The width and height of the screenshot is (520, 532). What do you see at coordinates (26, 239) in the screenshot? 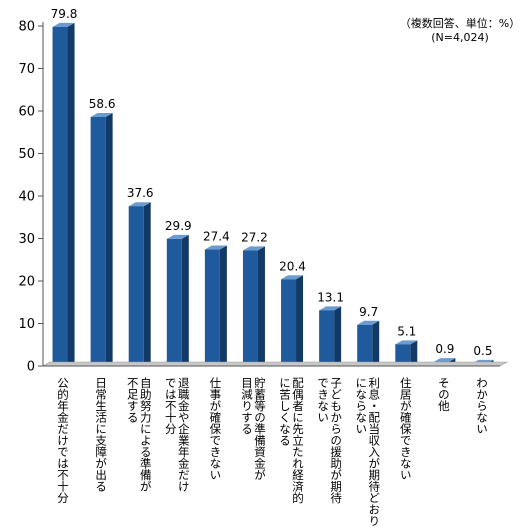
I see `y-tick-label: 30` at bounding box center [26, 239].